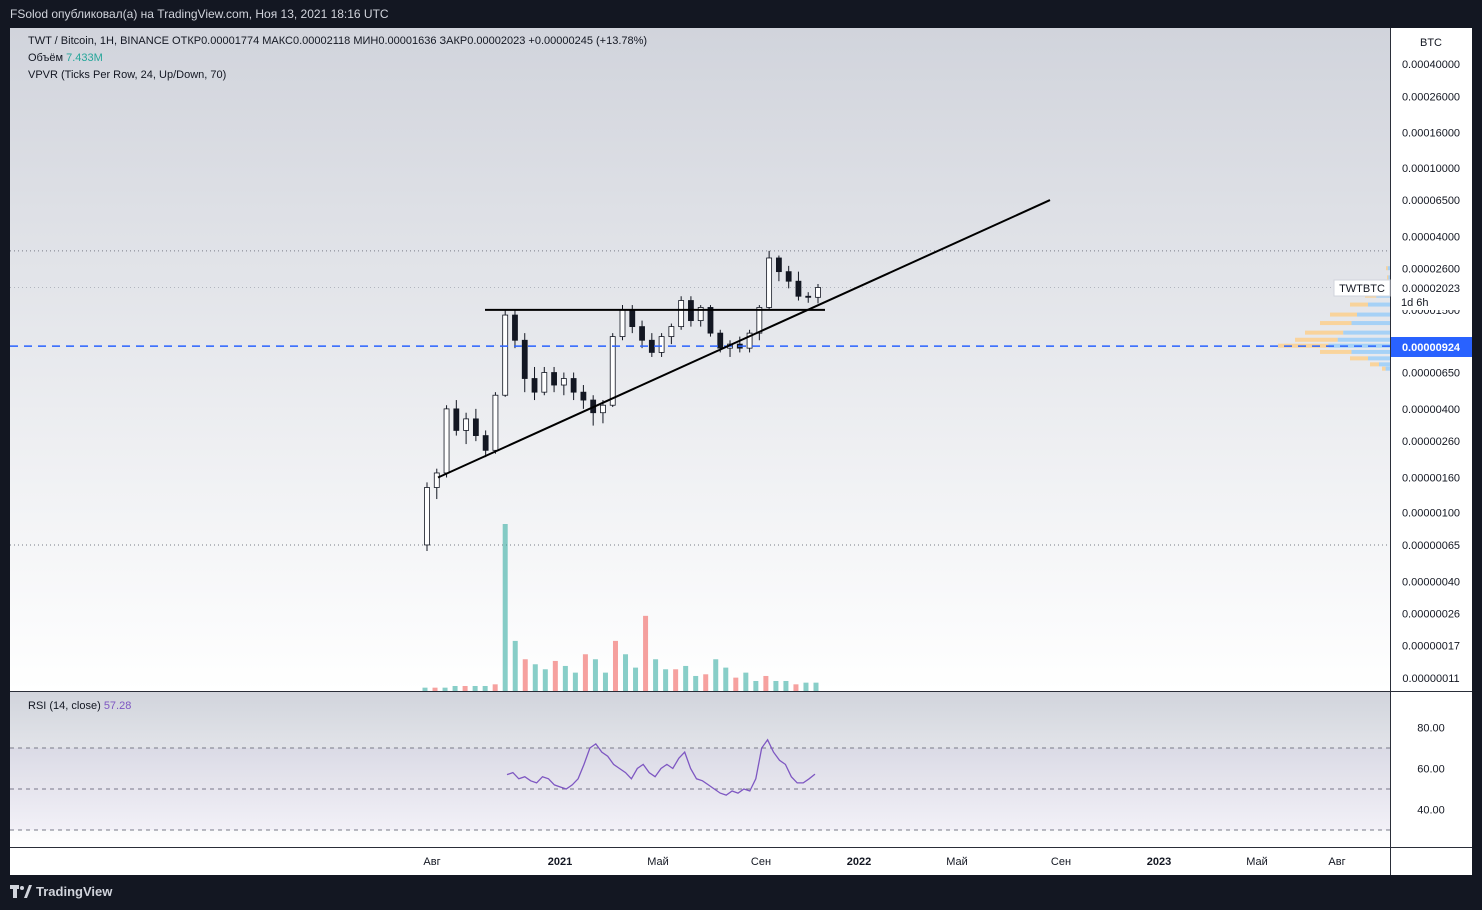 The image size is (1482, 910). Describe the element at coordinates (1431, 169) in the screenshot. I see `price-tick-label: 0.00010000` at that location.